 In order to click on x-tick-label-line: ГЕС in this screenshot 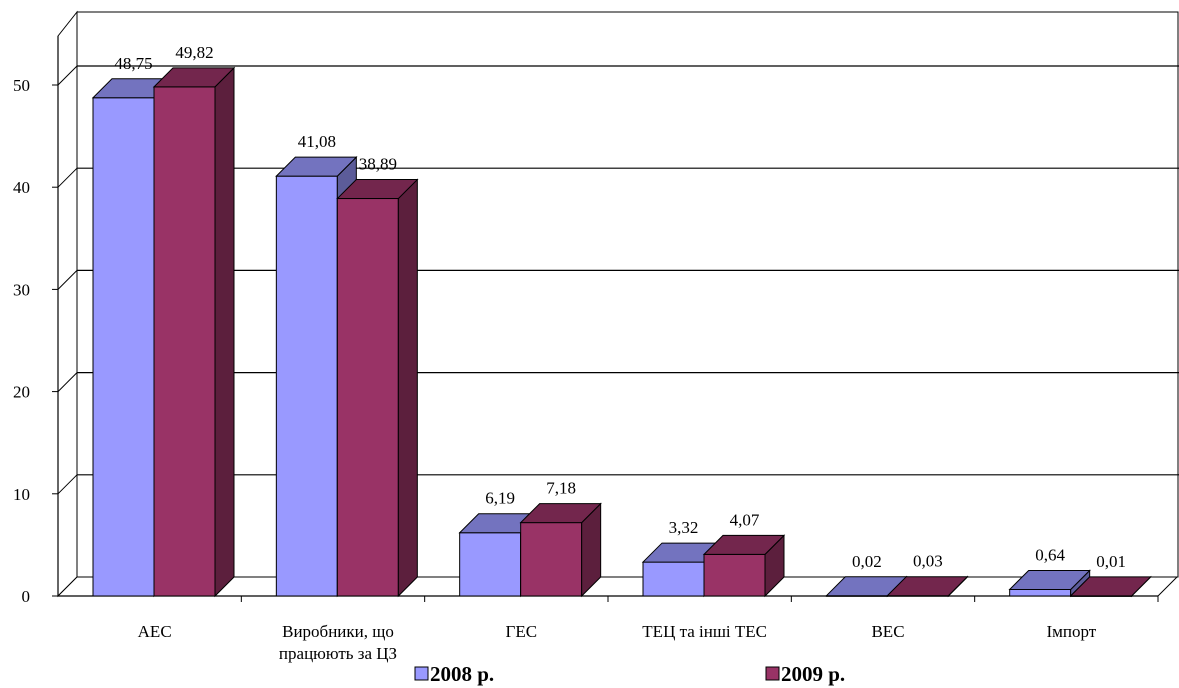, I will do `click(522, 631)`.